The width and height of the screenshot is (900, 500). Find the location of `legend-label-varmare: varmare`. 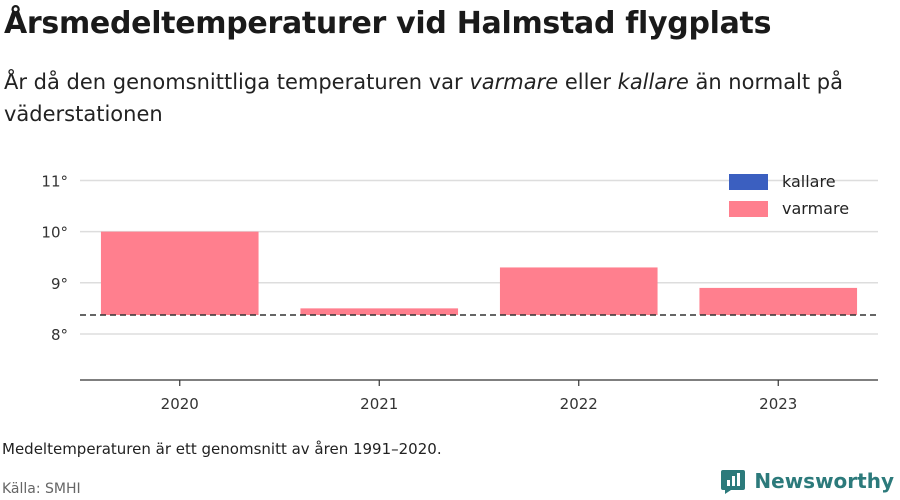

legend-label-varmare: varmare is located at coordinates (815, 208).